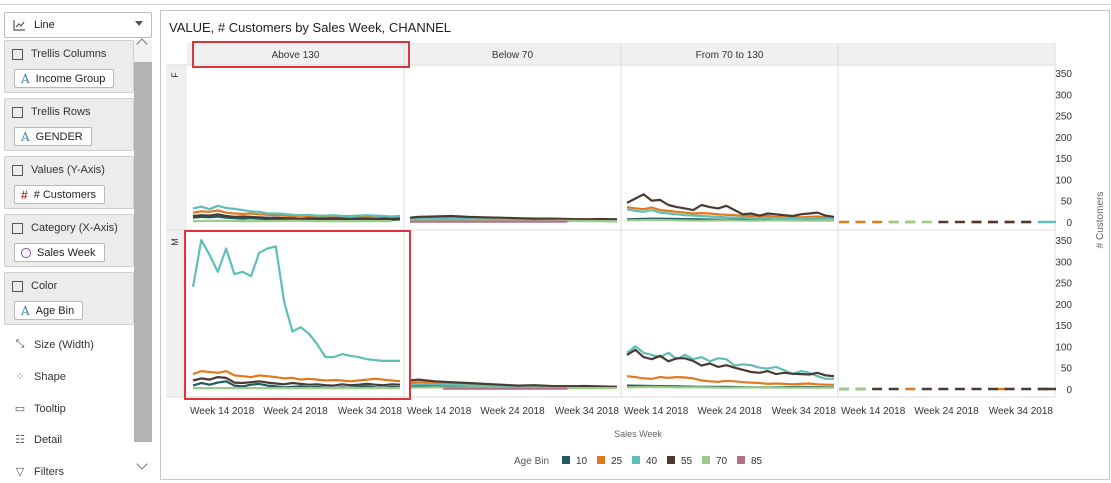 The height and width of the screenshot is (483, 1111). I want to click on section-title: Color, so click(34, 286).